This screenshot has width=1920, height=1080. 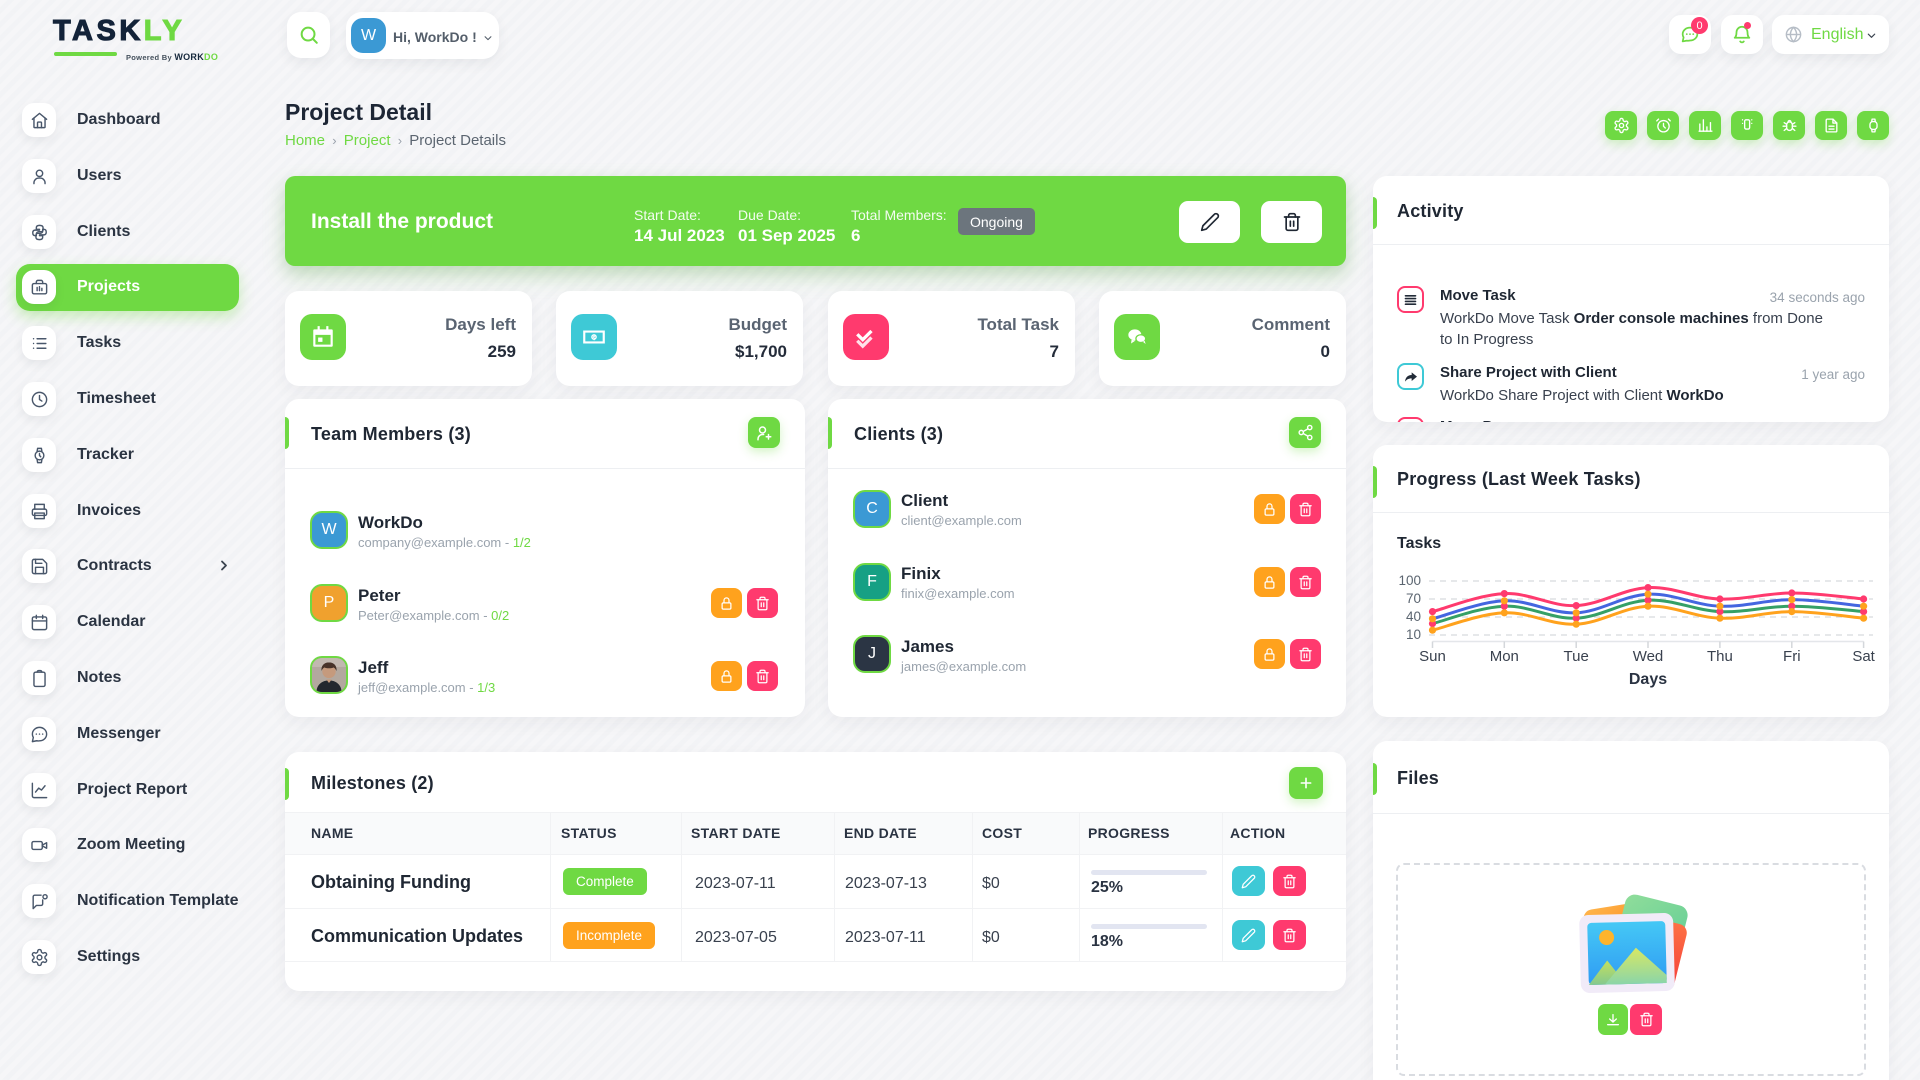 I want to click on svg-text: 100, so click(x=1409, y=580).